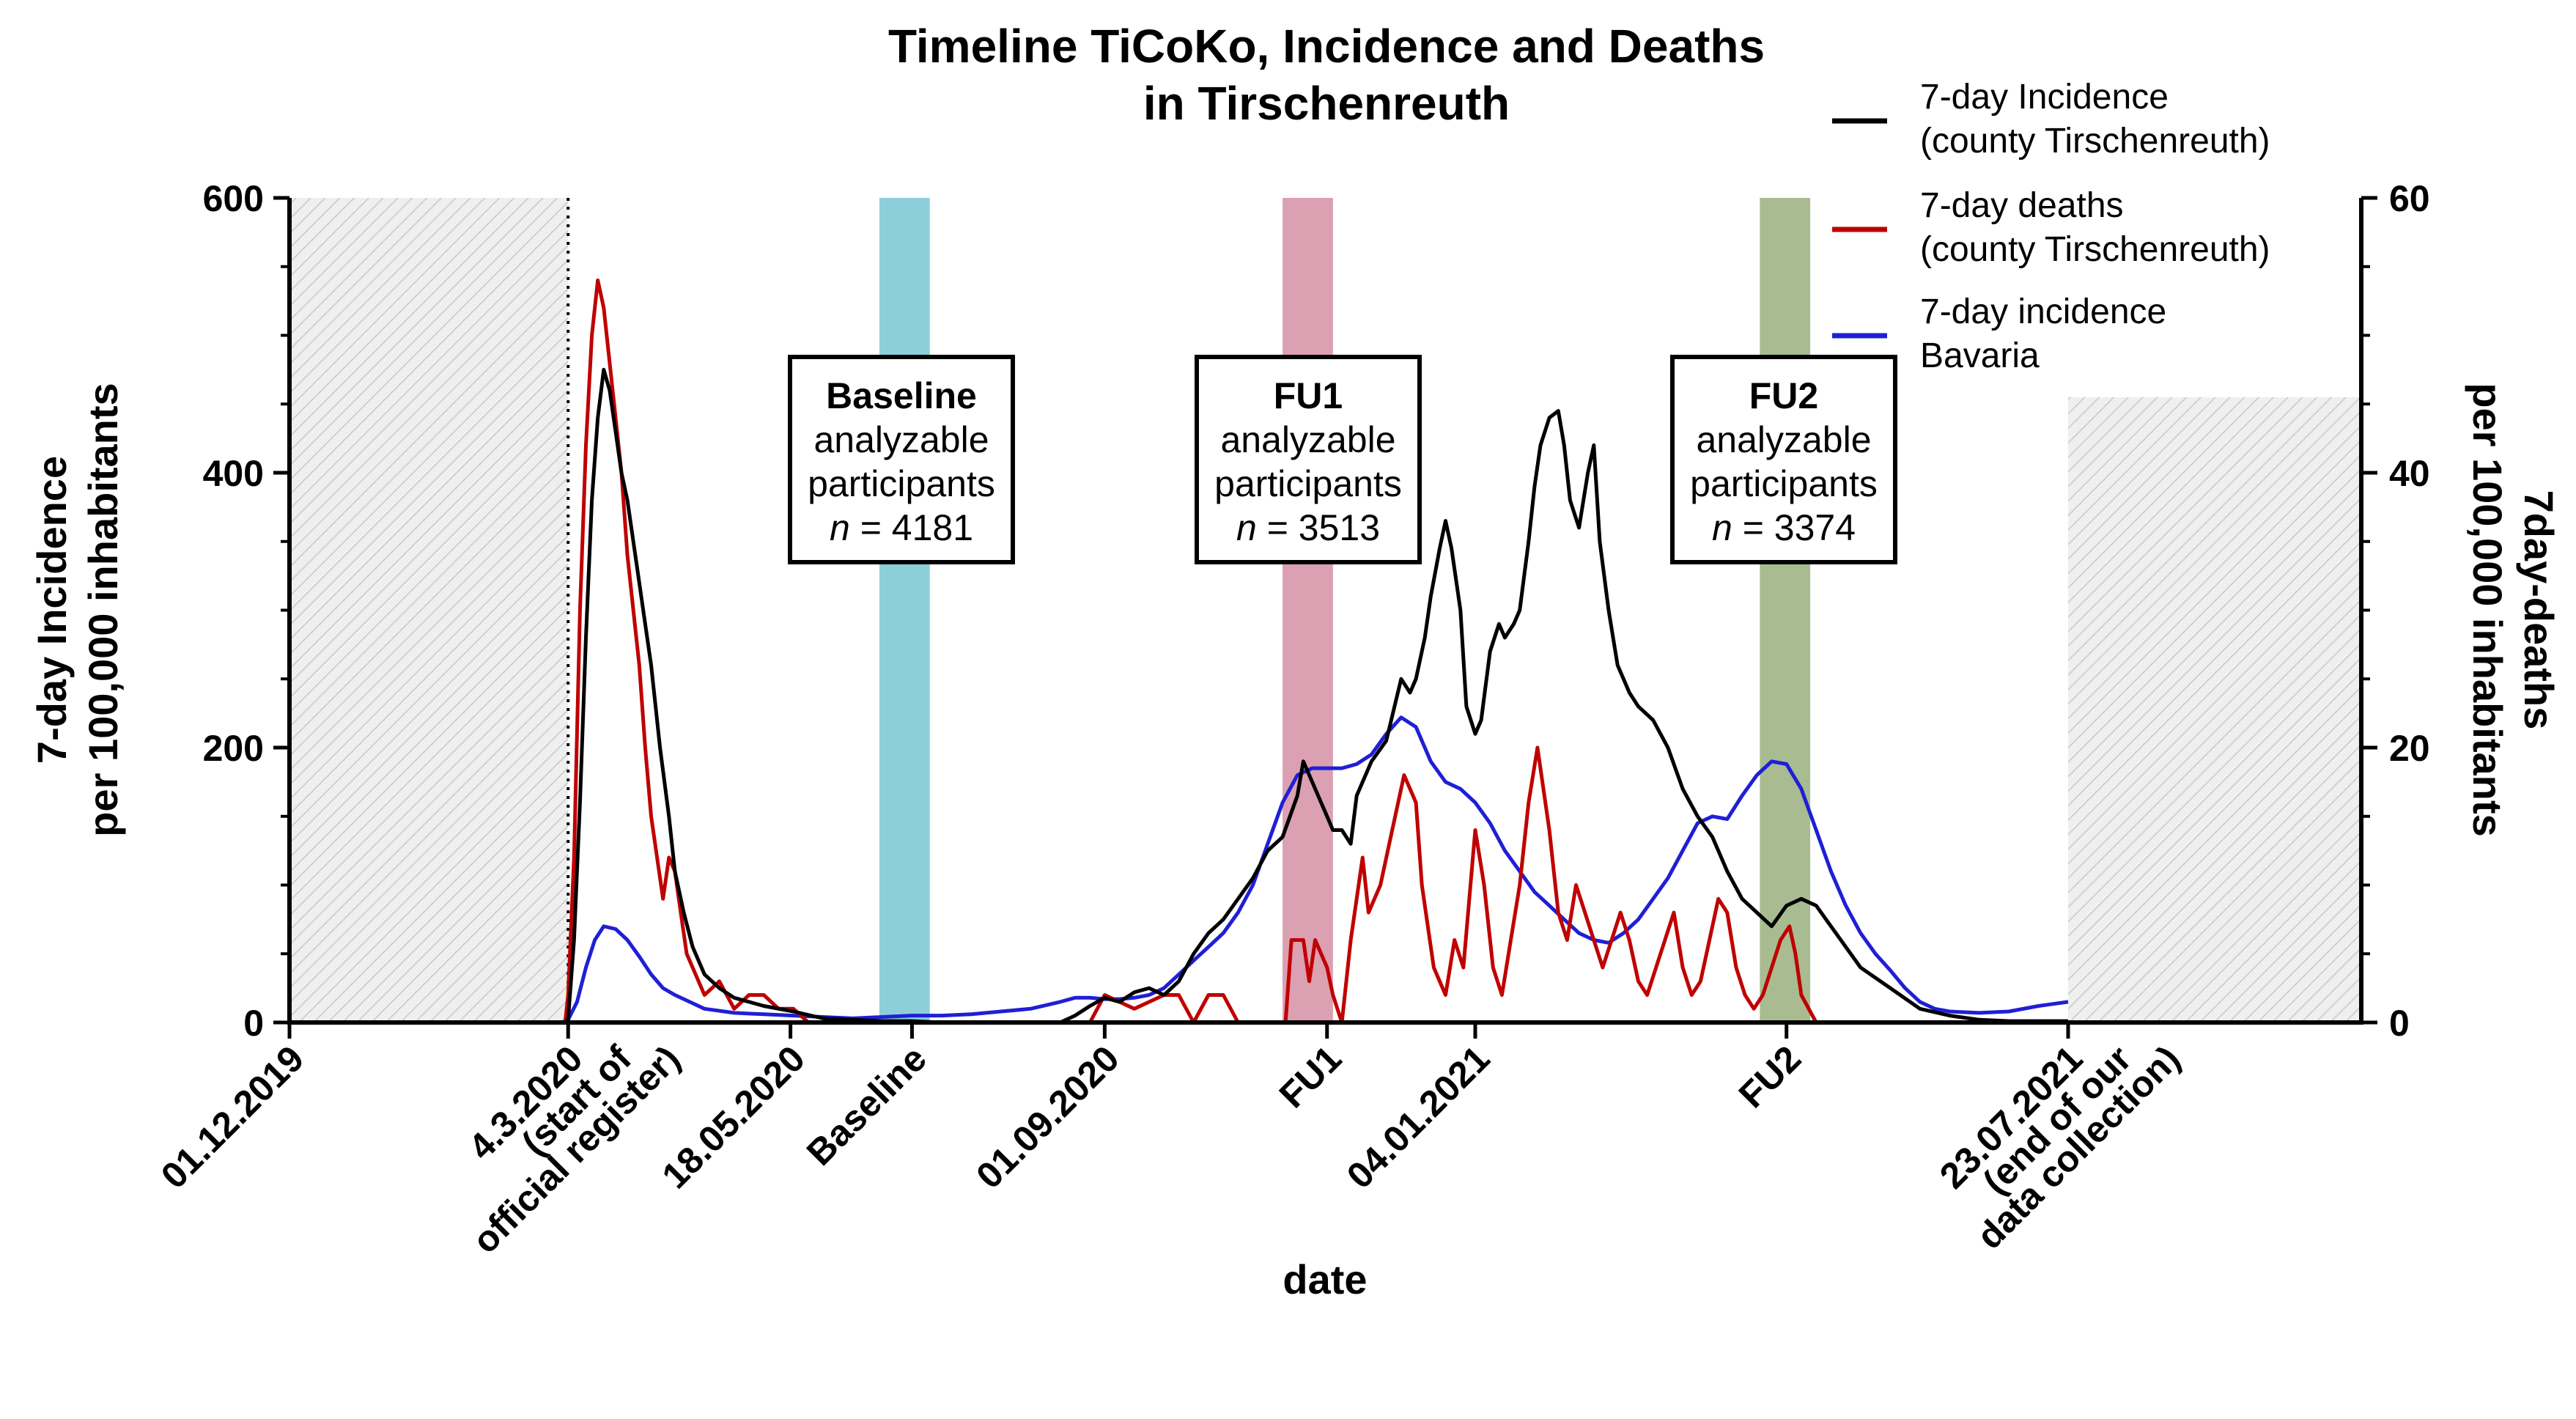  What do you see at coordinates (2399, 1023) in the screenshot?
I see `y-right-tick-label: 0` at bounding box center [2399, 1023].